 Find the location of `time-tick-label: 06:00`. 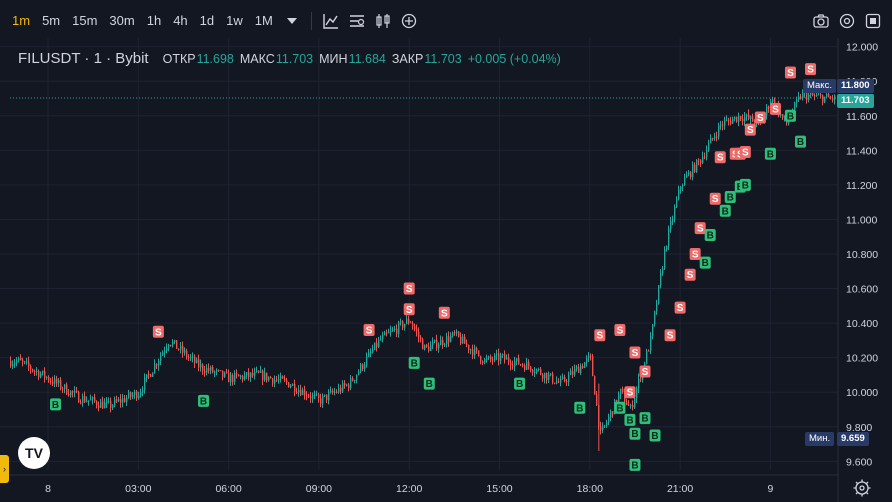

time-tick-label: 06:00 is located at coordinates (228, 489).